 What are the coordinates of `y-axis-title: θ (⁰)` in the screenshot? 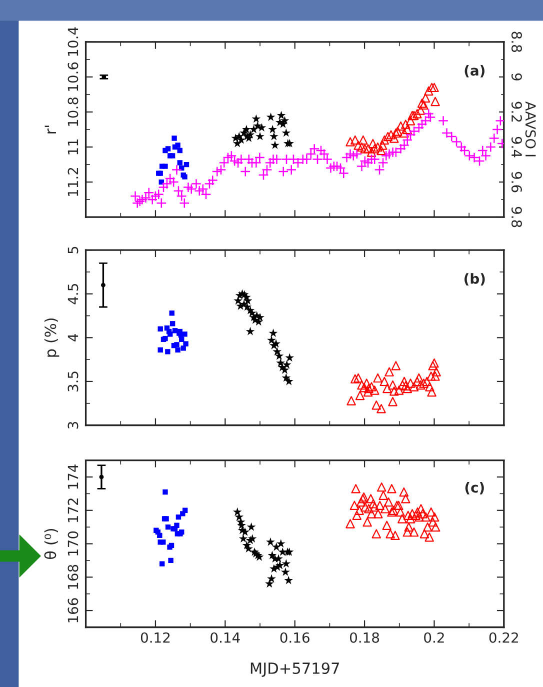 It's located at (51, 544).